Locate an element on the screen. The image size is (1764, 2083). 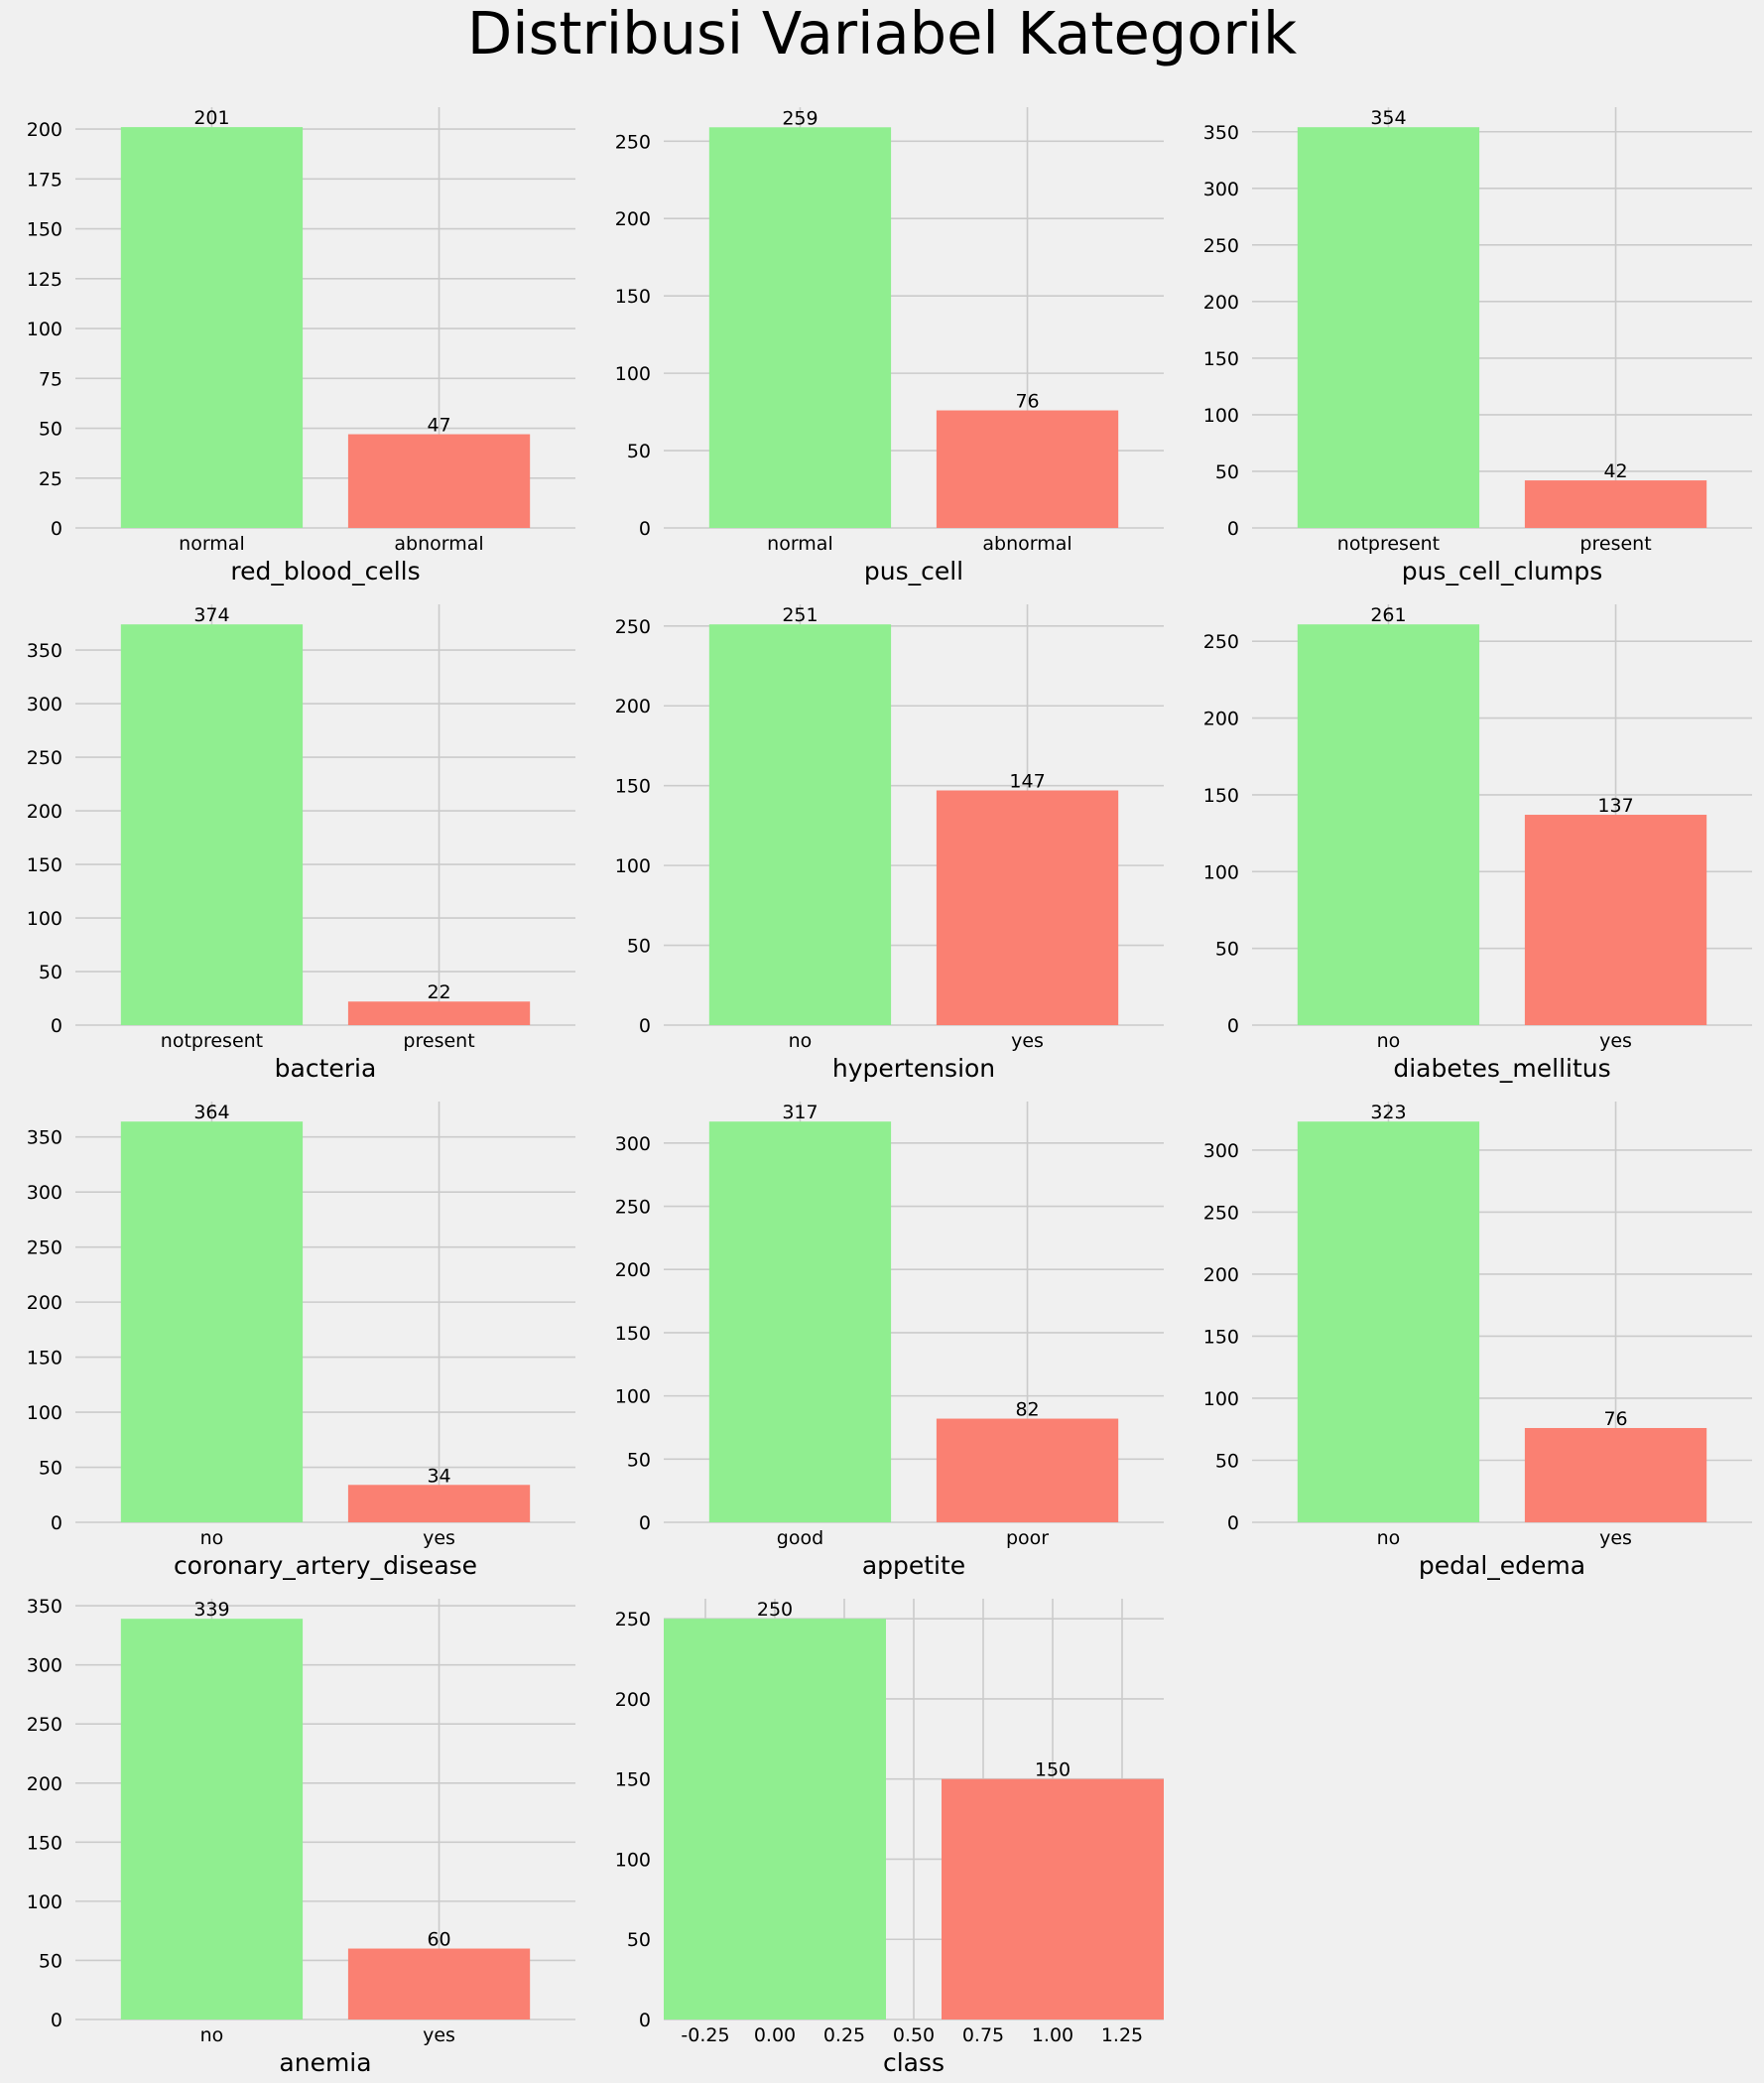
bar-value-label: 250 is located at coordinates (775, 1610).